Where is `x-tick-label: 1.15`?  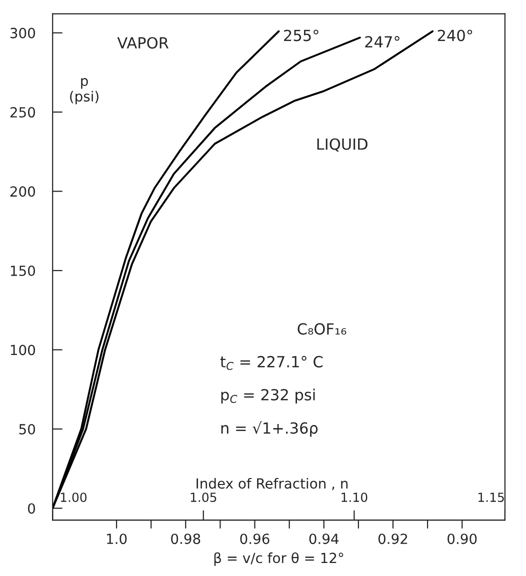
x-tick-label: 1.15 is located at coordinates (491, 497).